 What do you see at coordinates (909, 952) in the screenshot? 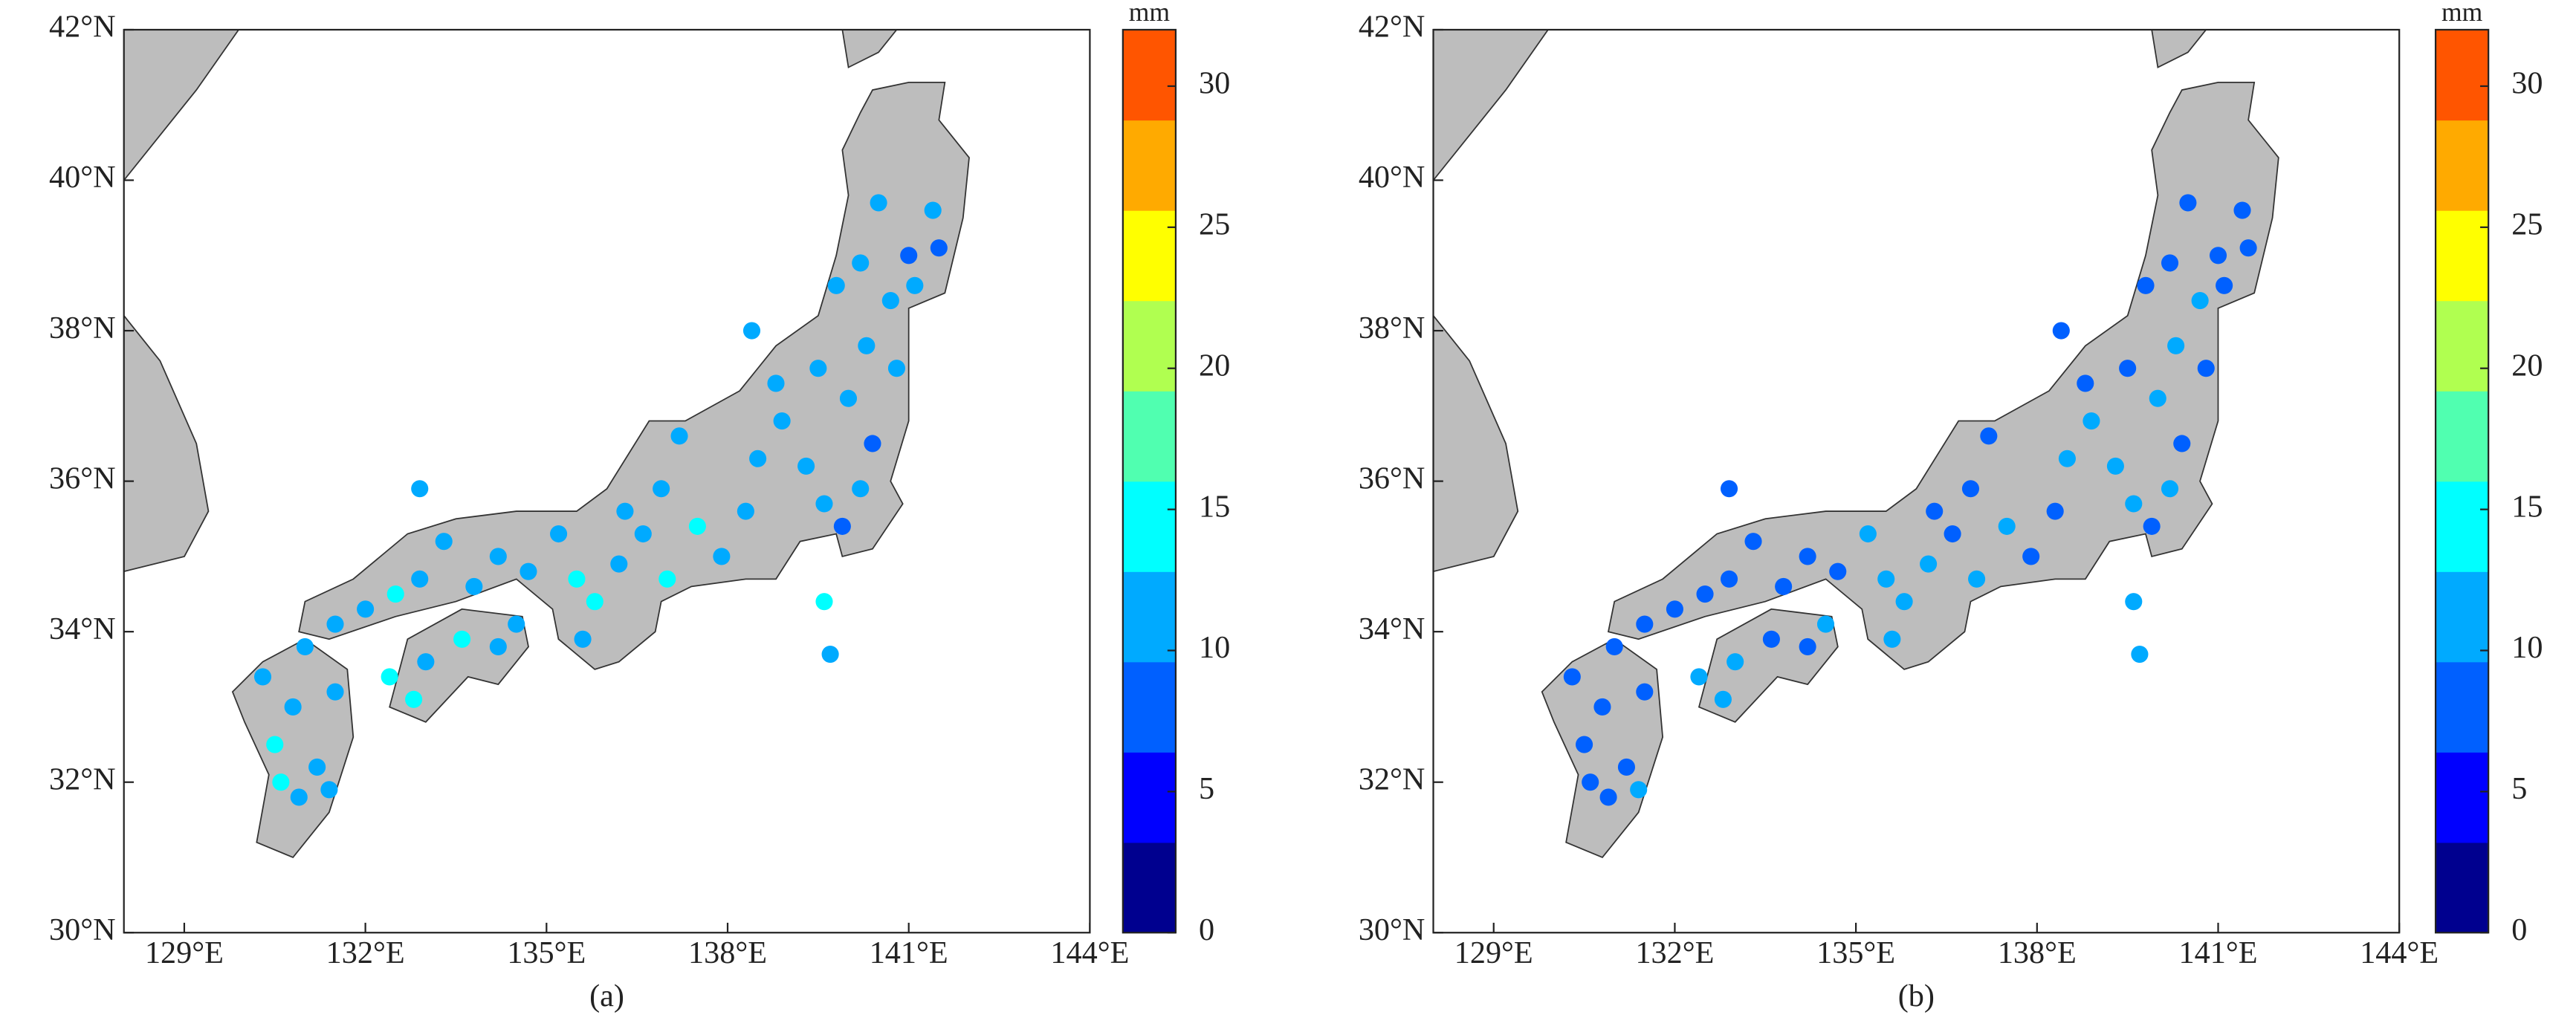
I see `x-tick-label: 141°E` at bounding box center [909, 952].